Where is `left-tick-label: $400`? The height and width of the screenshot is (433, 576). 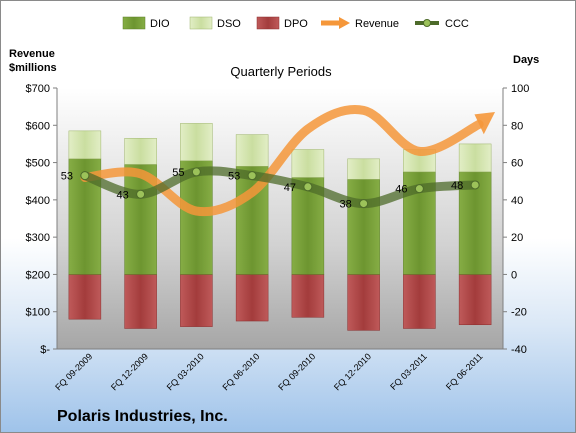 left-tick-label: $400 is located at coordinates (38, 201).